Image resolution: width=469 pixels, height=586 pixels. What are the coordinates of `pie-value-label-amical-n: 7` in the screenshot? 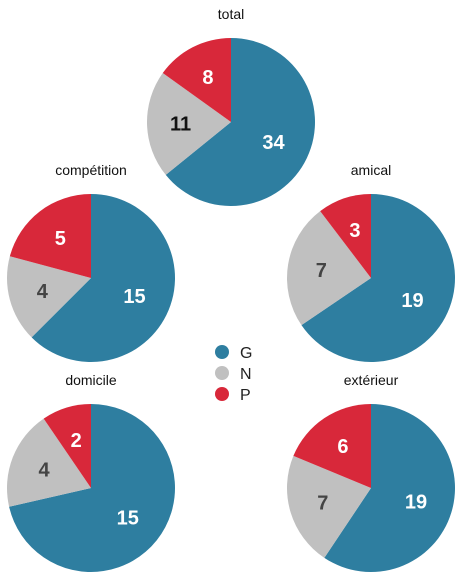 It's located at (321, 271).